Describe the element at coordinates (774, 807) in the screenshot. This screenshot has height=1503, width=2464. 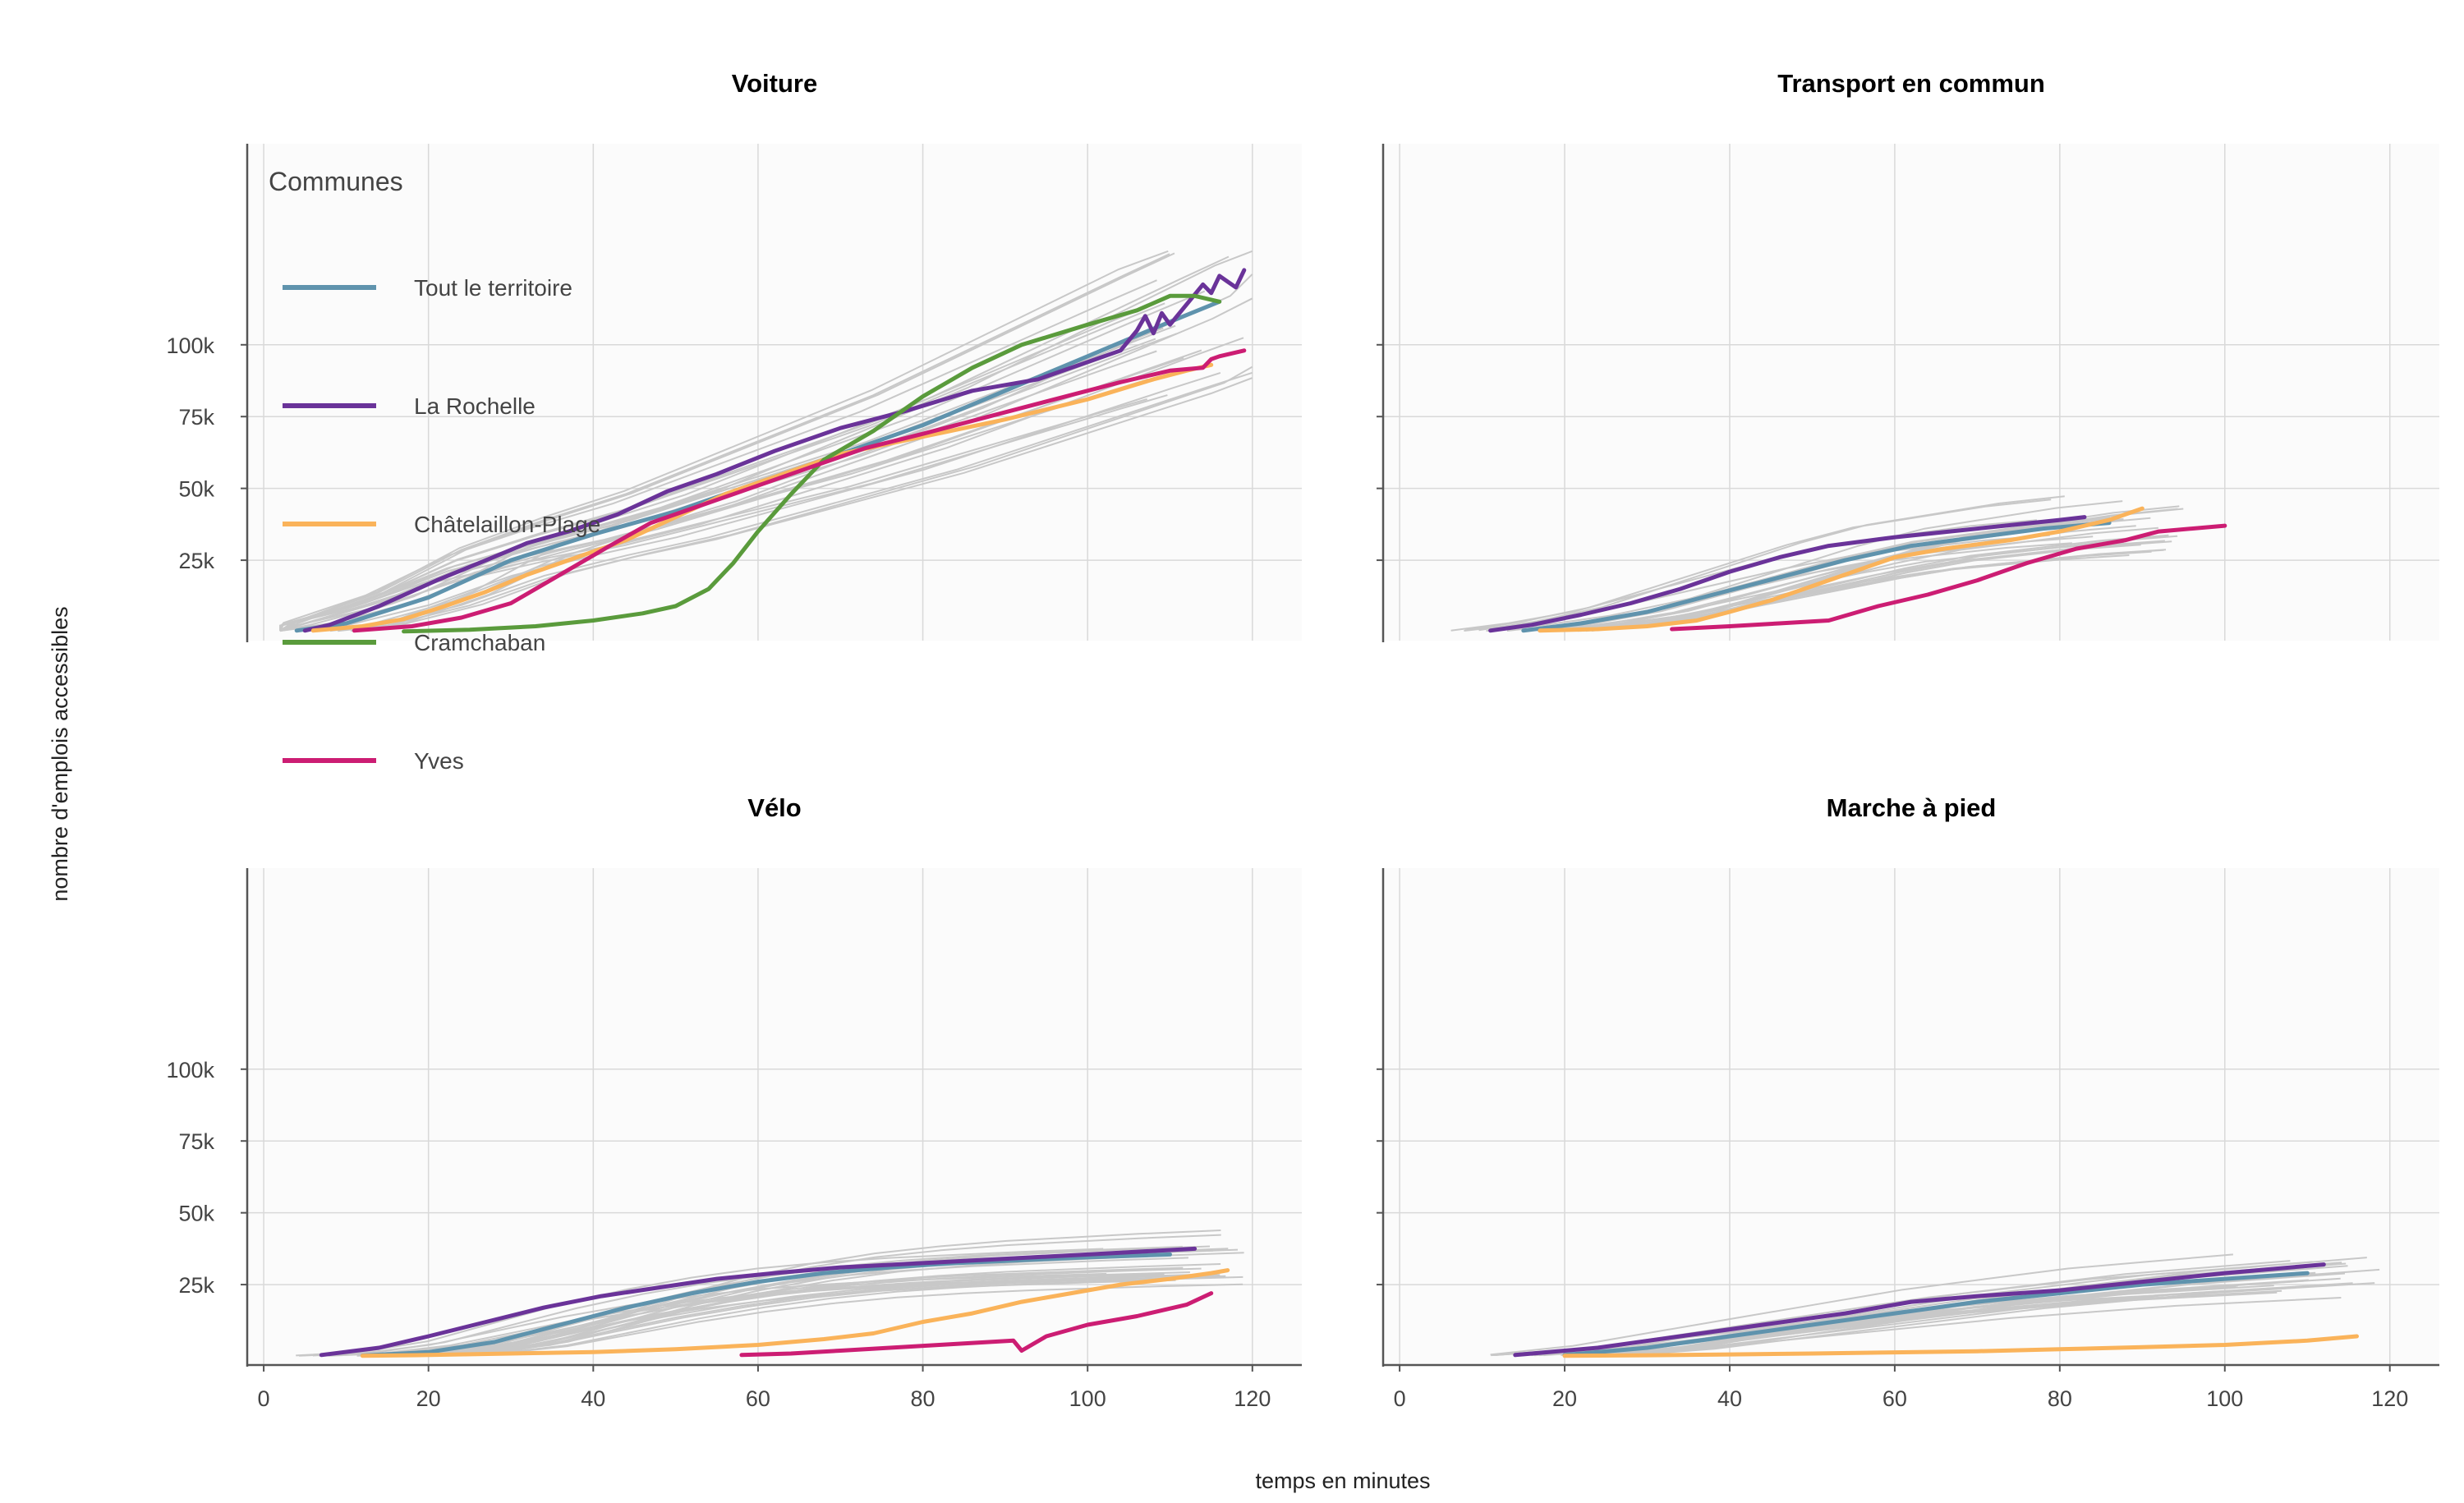
I see `panel-title: Vélo` at that location.